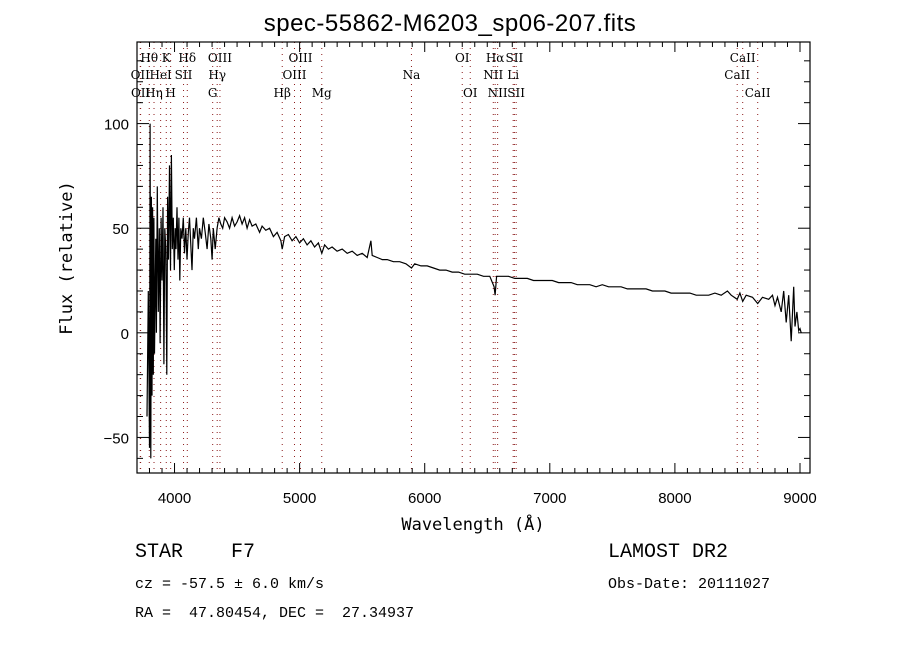  What do you see at coordinates (799, 498) in the screenshot?
I see `x-tick-label: 9000` at bounding box center [799, 498].